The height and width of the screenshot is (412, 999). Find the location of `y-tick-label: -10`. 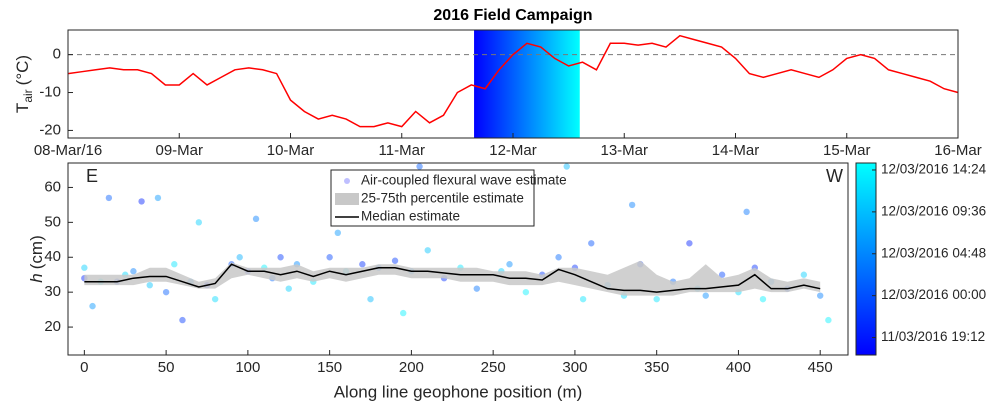

y-tick-label: -10 is located at coordinates (50, 91).